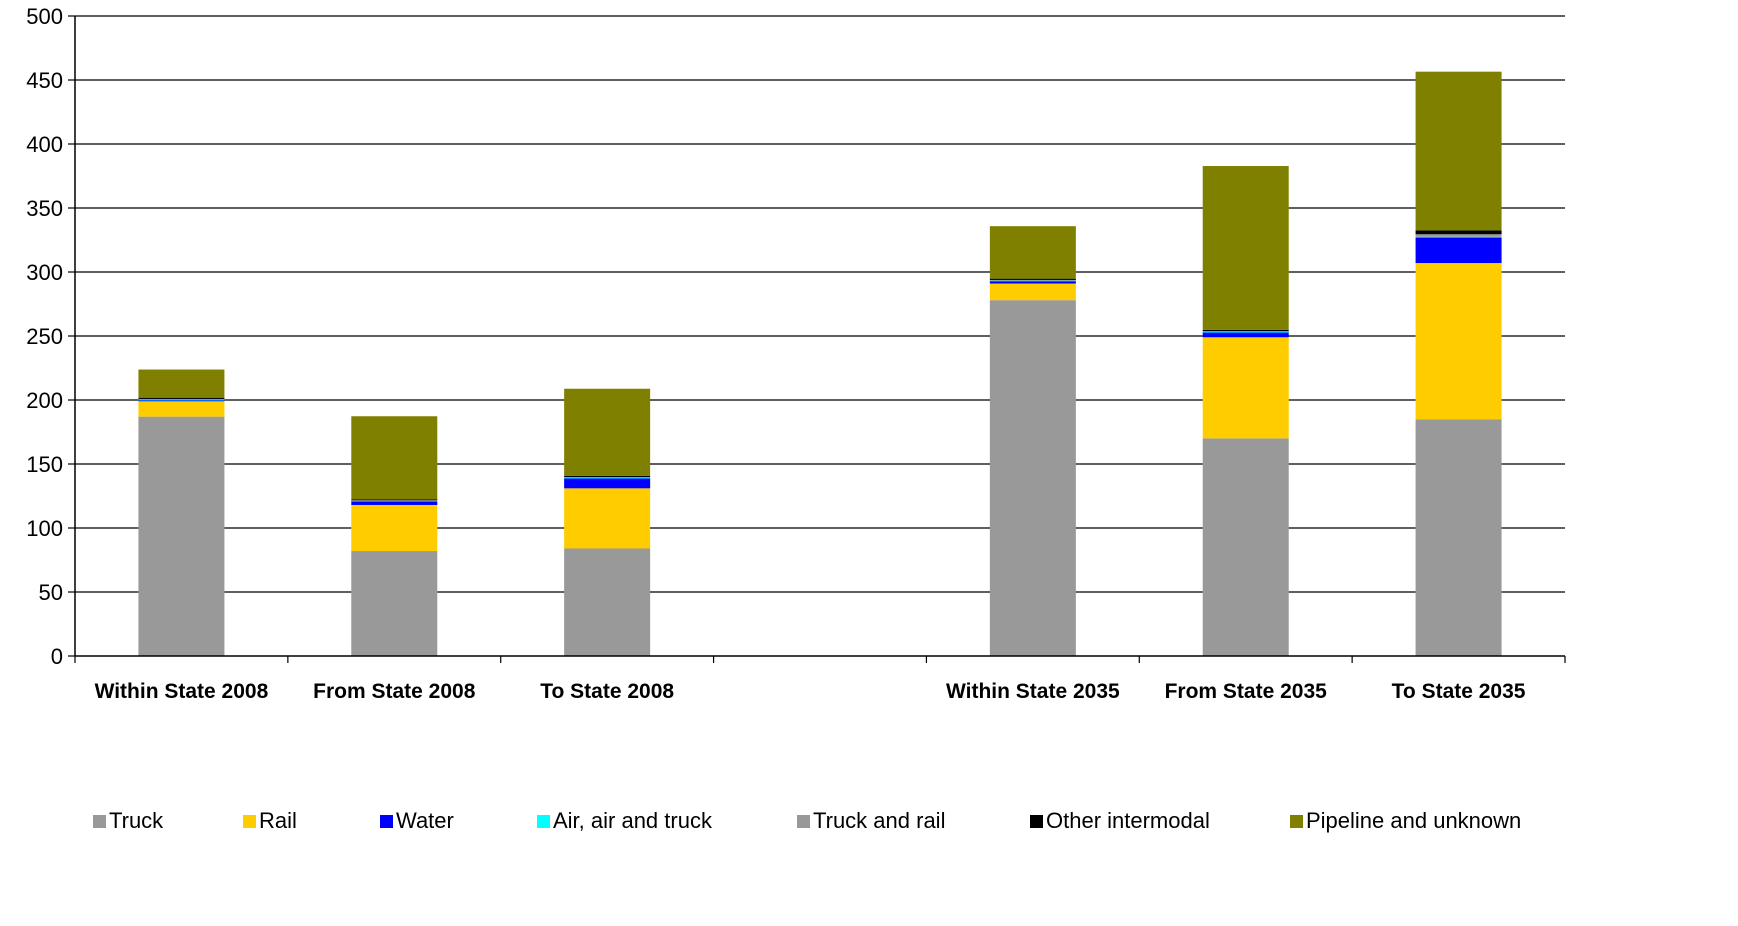  What do you see at coordinates (44, 528) in the screenshot?
I see `y-tick-label: 100` at bounding box center [44, 528].